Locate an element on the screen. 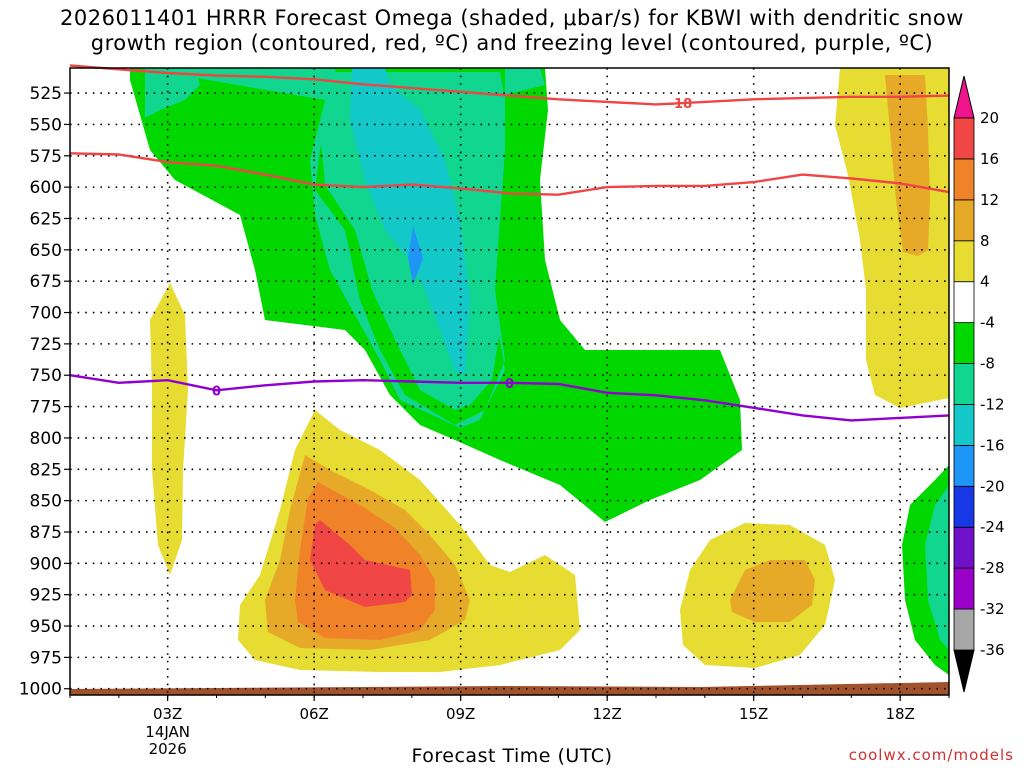  y-tick-label: 550 is located at coordinates (46, 125).